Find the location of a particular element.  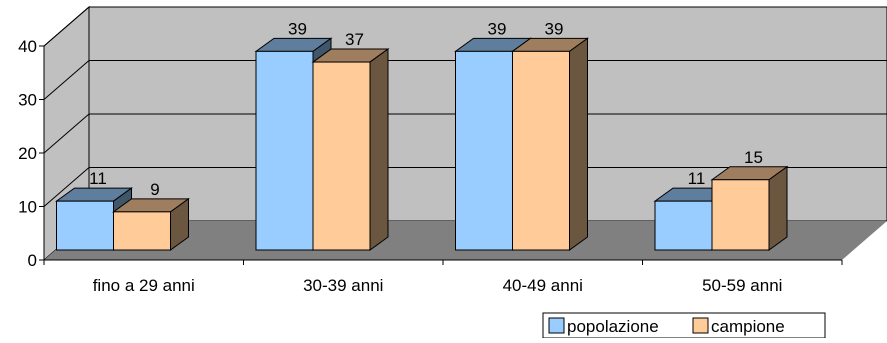

y-tick-label: 30 is located at coordinates (27, 100).